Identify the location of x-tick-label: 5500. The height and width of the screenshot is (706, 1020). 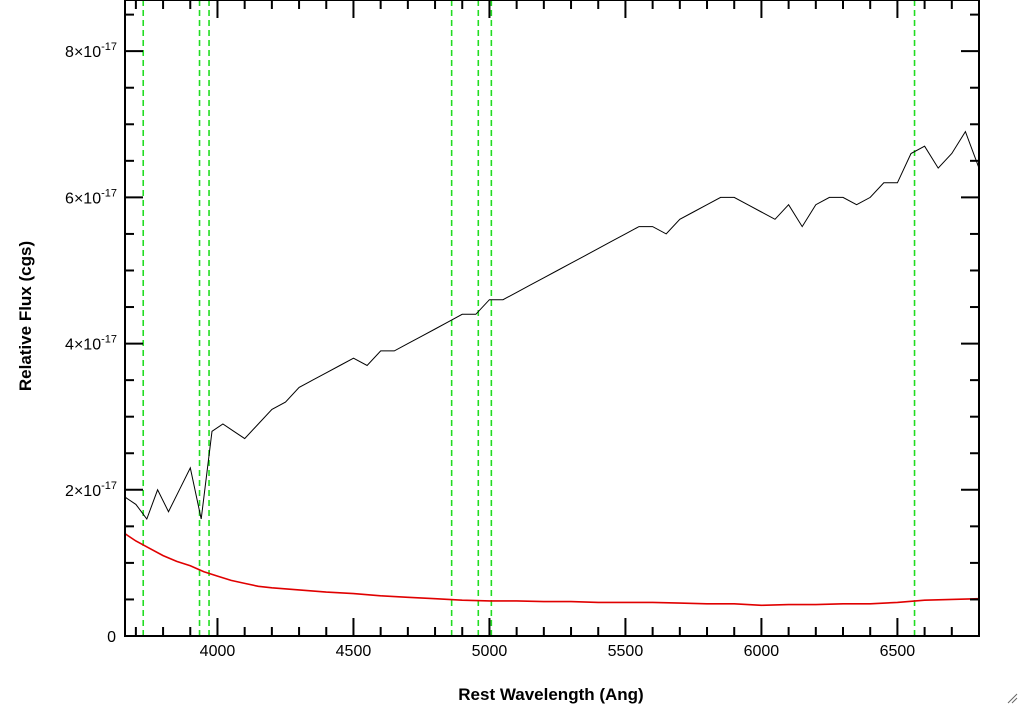
(626, 651).